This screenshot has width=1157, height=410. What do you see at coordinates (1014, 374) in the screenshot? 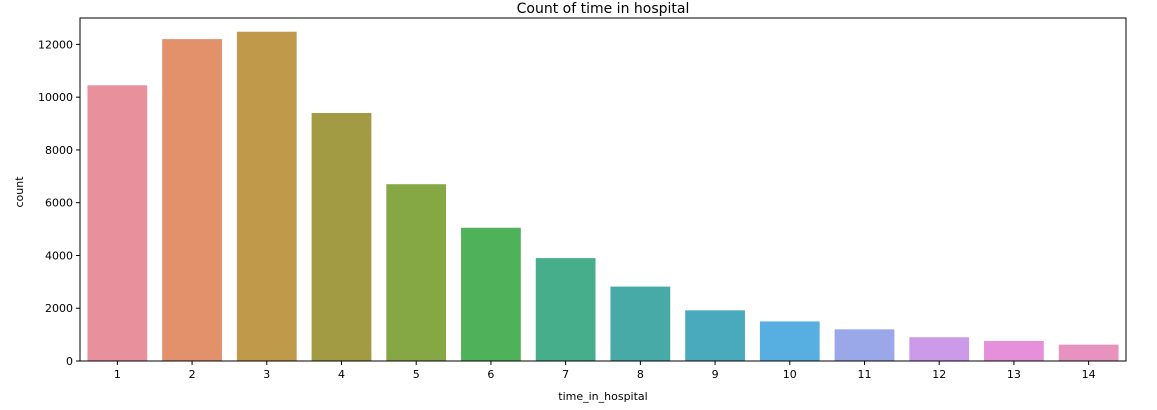
I see `x-tick-label: 13` at bounding box center [1014, 374].